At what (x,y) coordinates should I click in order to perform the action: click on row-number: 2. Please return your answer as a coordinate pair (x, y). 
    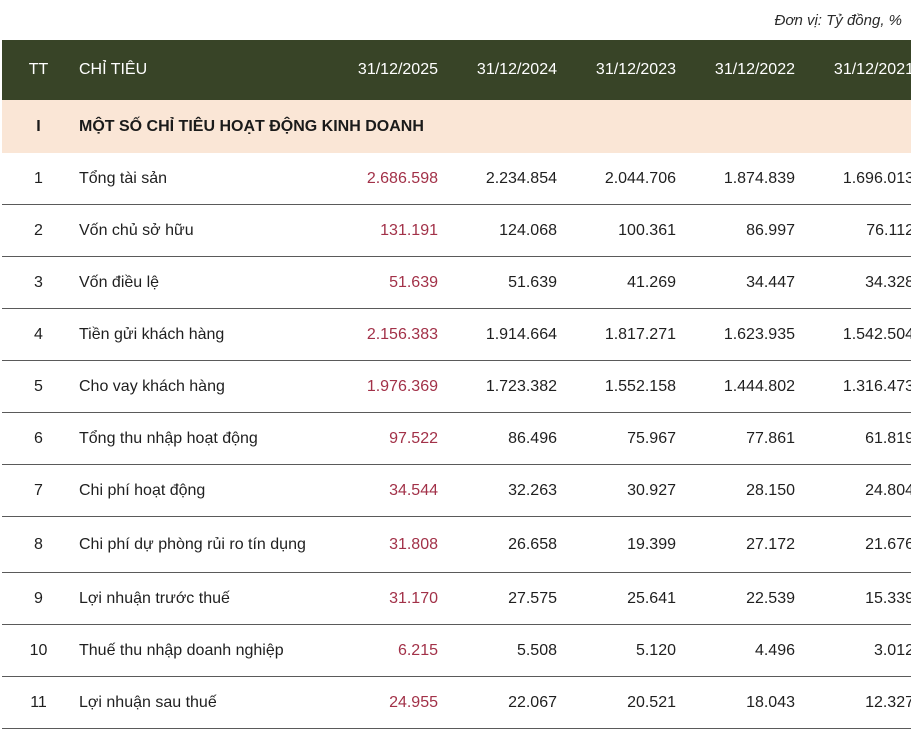
    Looking at the image, I should click on (38, 230).